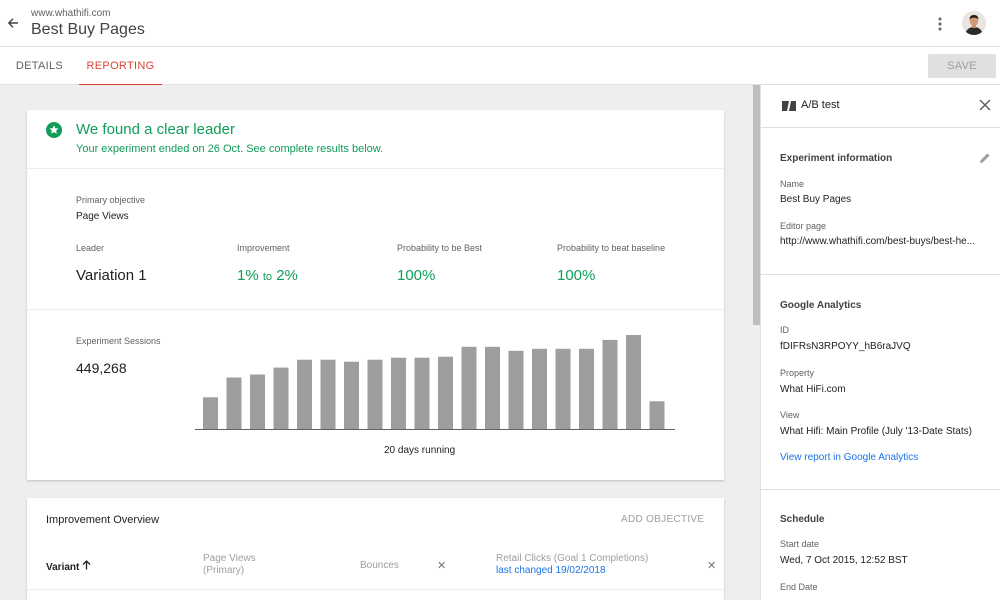 The width and height of the screenshot is (1000, 600). Describe the element at coordinates (39, 66) in the screenshot. I see `tab-details: DETAILS` at that location.